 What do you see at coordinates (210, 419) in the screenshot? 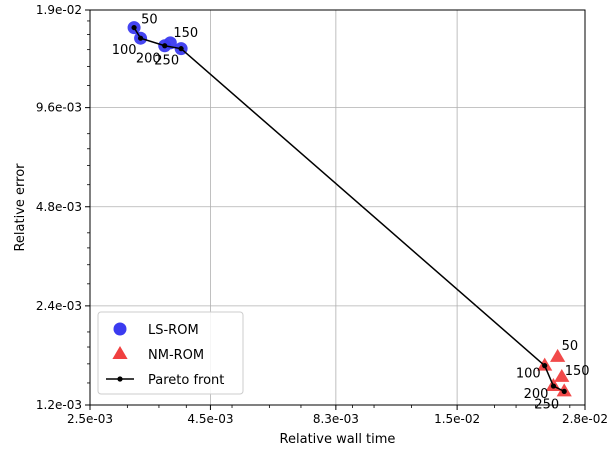
I see `x-tick-label: 4.5e-03` at bounding box center [210, 419].